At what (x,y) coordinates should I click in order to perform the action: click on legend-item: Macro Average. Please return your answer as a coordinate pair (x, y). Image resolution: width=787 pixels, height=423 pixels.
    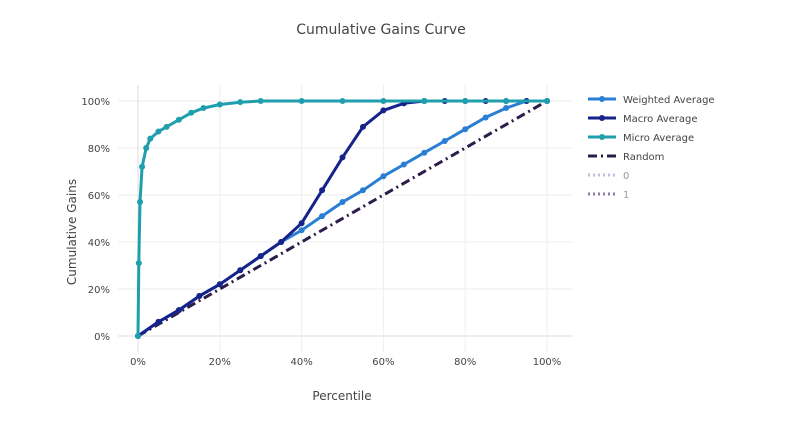
    Looking at the image, I should click on (643, 119).